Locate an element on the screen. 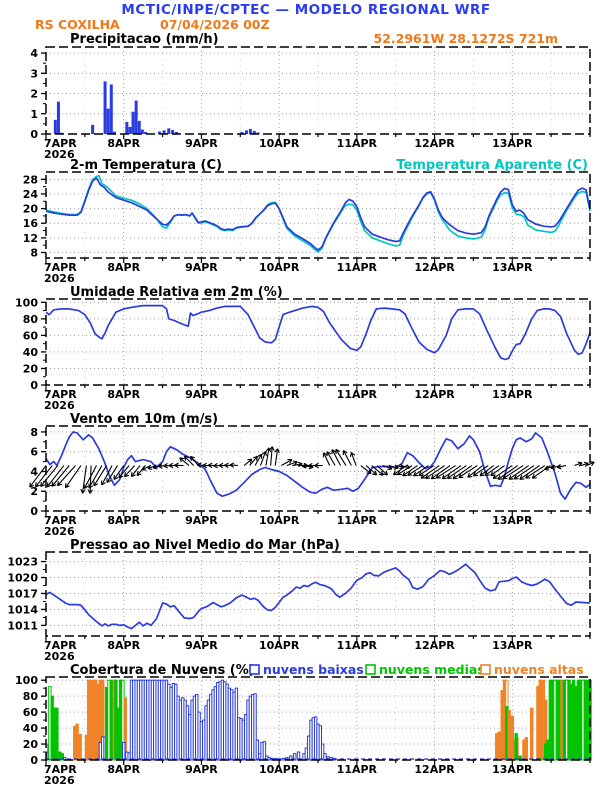 This screenshot has height=792, width=612. run-datetime: 07/04/2026 00Z is located at coordinates (215, 24).